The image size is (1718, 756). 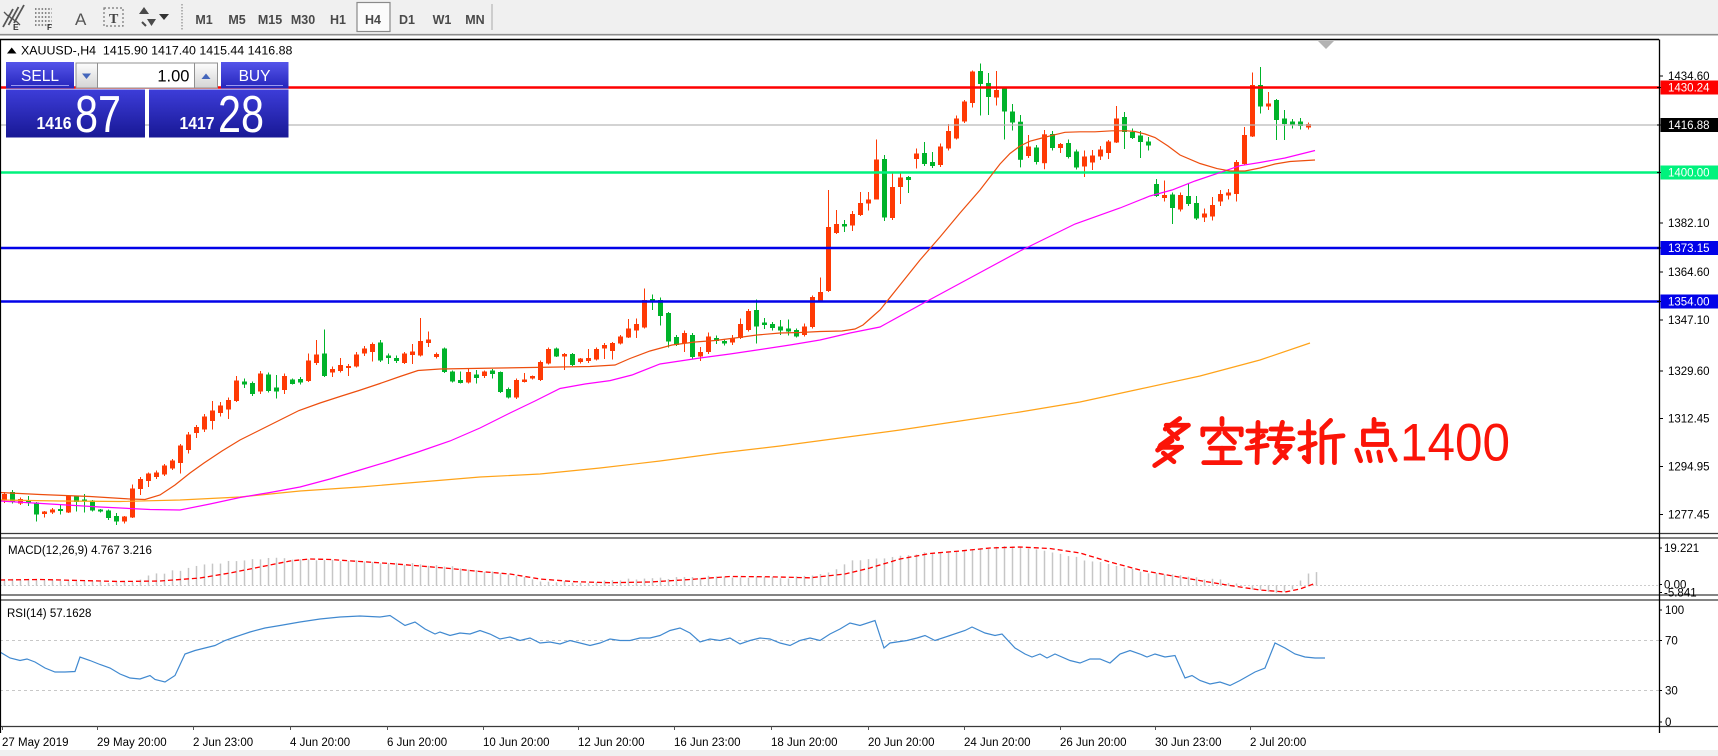 I want to click on svg-text: 0.00, so click(x=1675, y=586).